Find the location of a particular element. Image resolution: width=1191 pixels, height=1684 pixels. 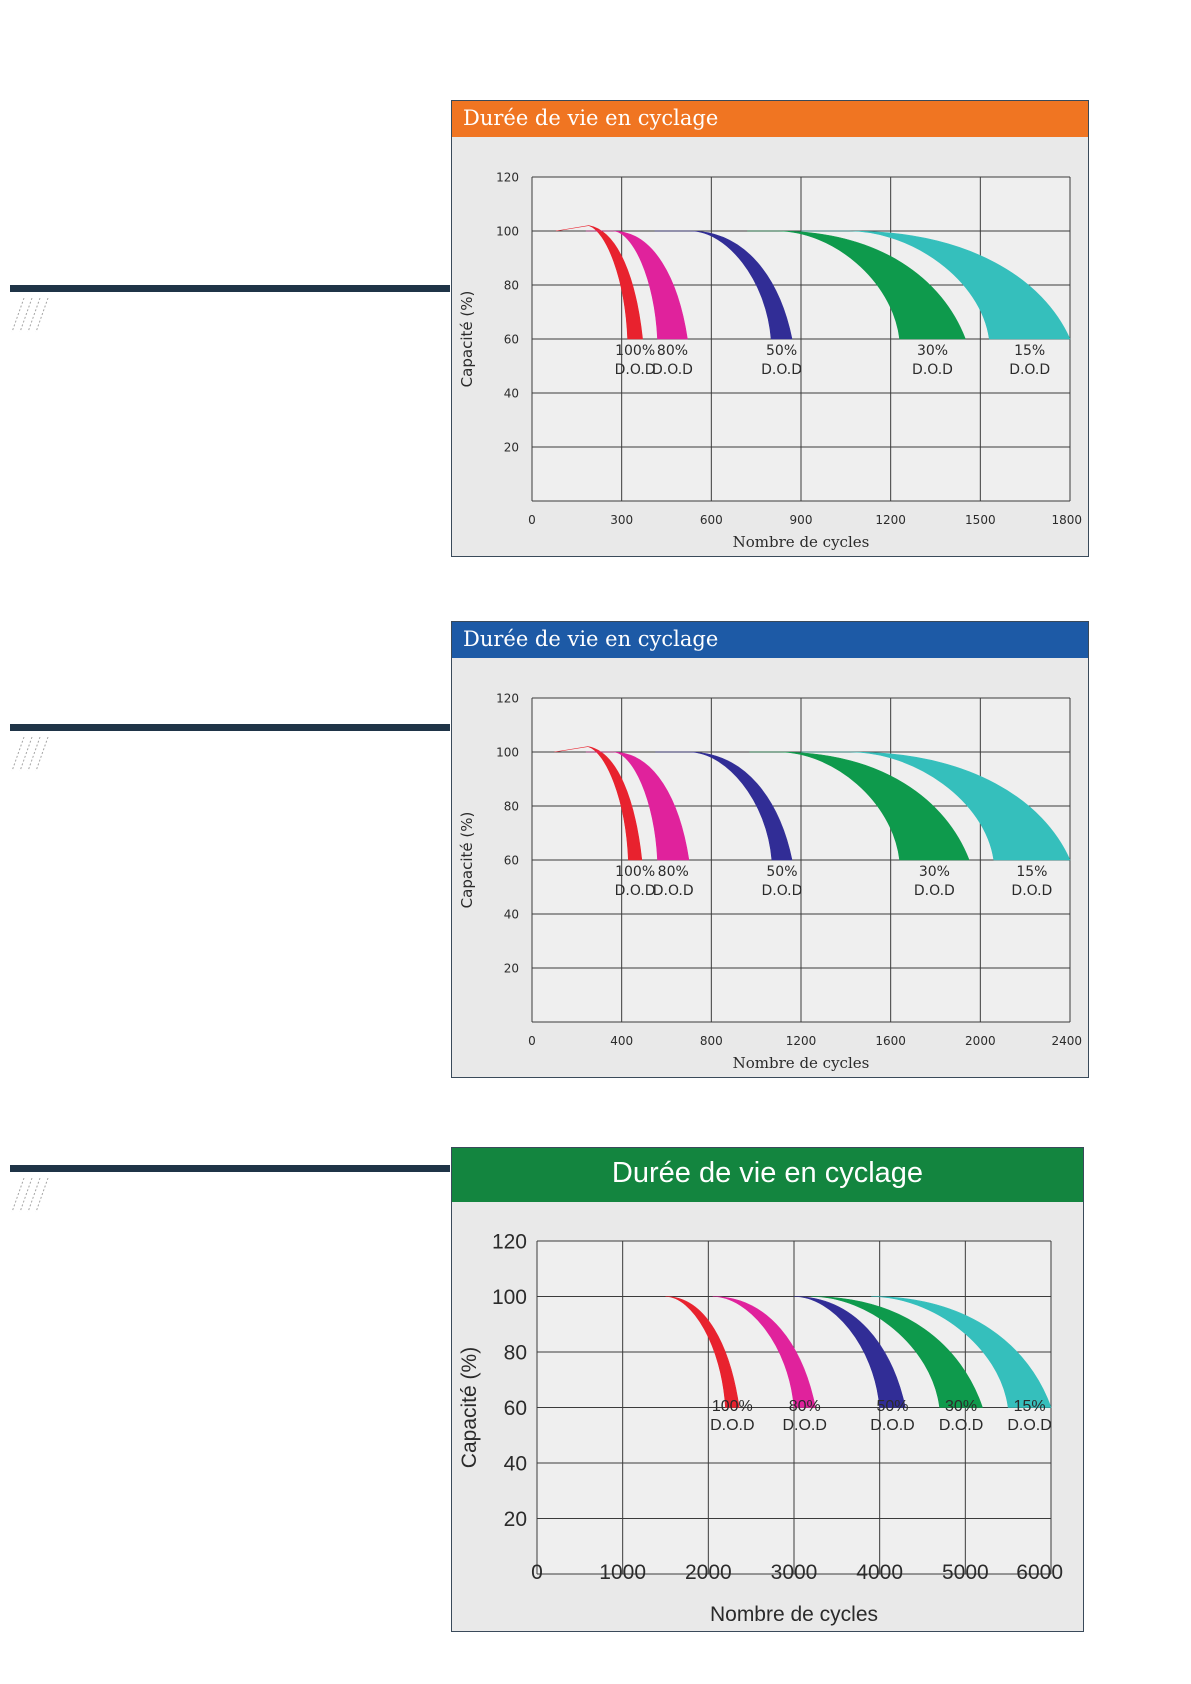

x-tick-label: 800 is located at coordinates (711, 1041).